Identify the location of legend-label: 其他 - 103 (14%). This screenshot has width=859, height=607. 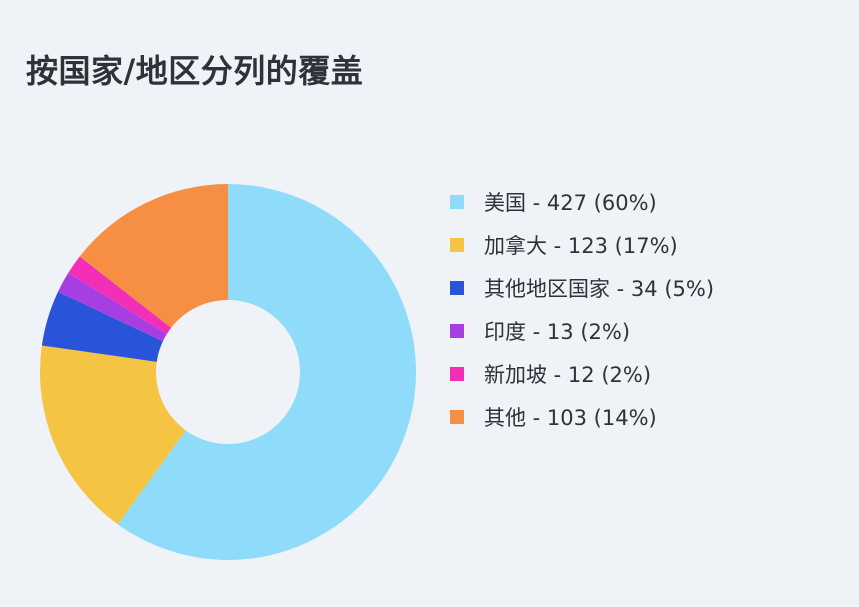
(570, 417).